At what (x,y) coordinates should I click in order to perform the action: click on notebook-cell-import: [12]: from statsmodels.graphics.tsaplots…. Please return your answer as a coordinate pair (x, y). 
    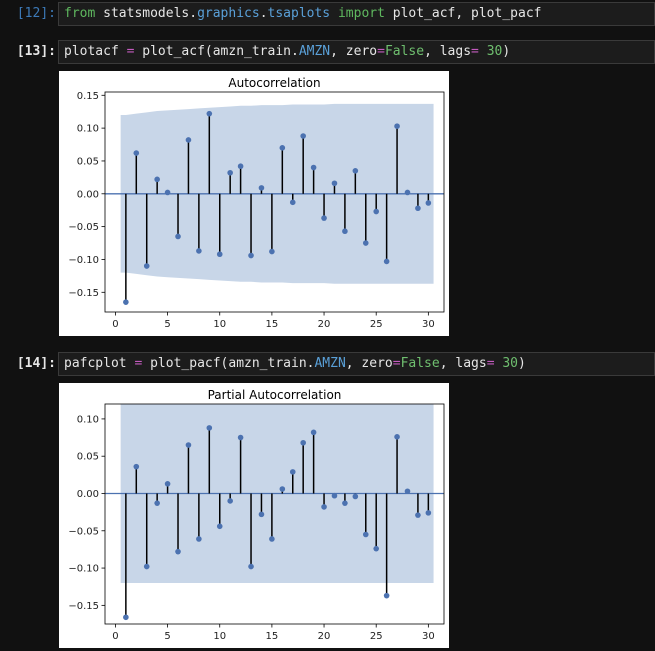
    Looking at the image, I should click on (327, 14).